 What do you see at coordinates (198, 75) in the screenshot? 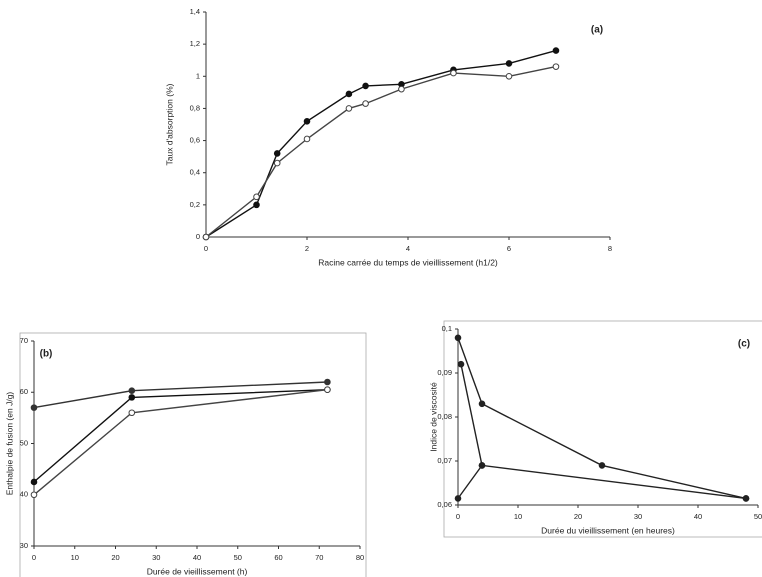
I see `y-tick-label: 1` at bounding box center [198, 75].